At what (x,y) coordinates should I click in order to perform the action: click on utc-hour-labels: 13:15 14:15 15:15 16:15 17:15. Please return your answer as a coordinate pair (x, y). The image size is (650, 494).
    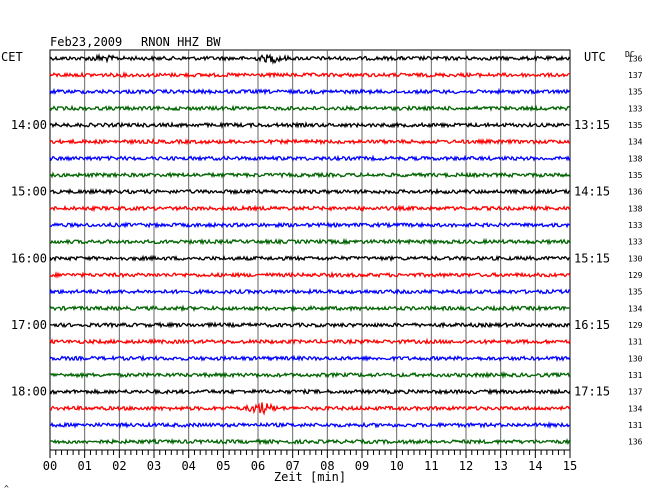
    Looking at the image, I should click on (592, 258).